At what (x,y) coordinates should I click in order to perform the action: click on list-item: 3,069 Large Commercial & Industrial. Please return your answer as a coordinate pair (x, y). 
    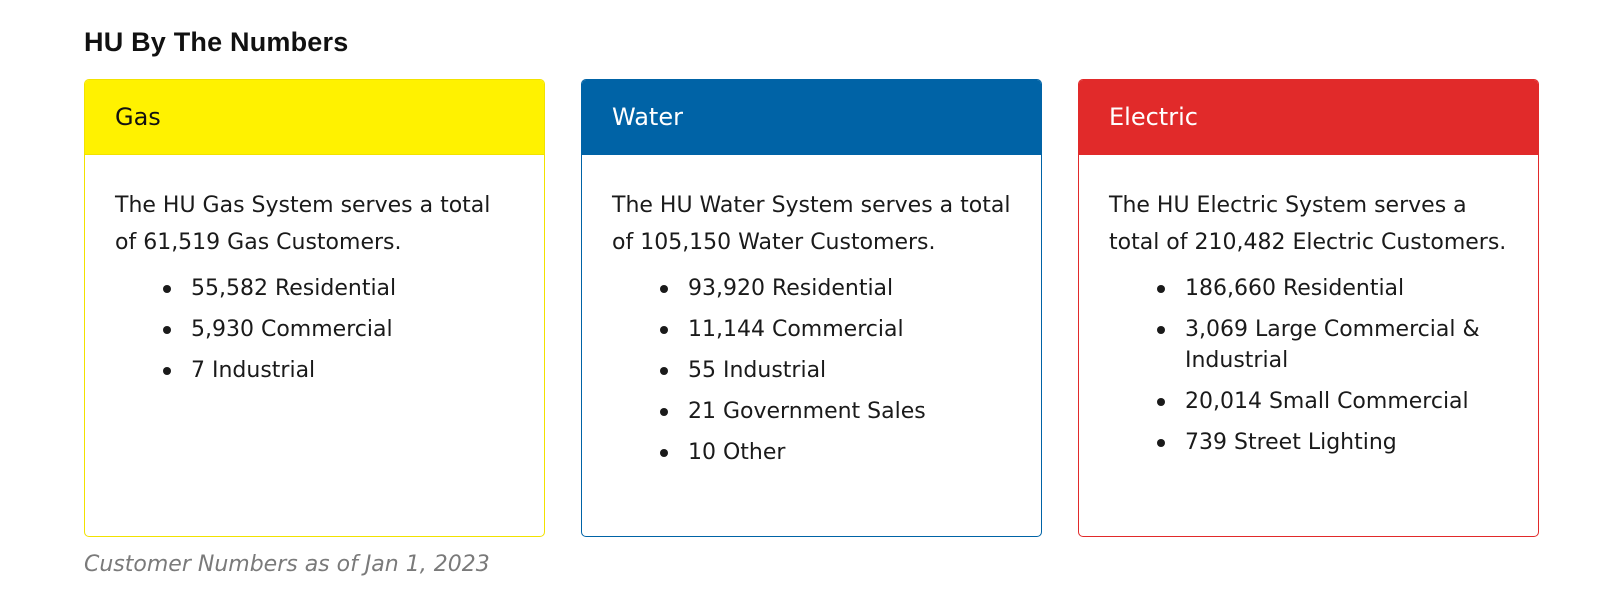
    Looking at the image, I should click on (1332, 345).